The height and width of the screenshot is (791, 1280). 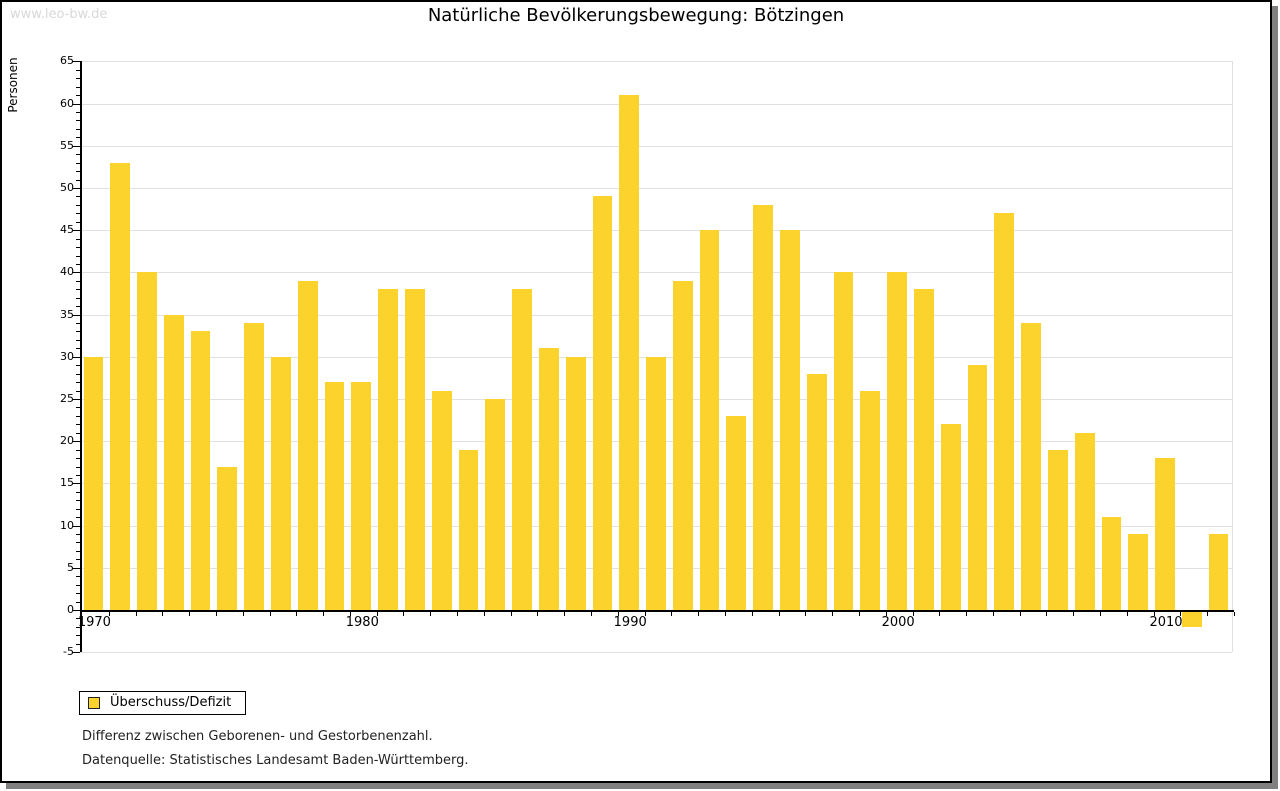 What do you see at coordinates (67, 145) in the screenshot?
I see `y-tick-label: 55` at bounding box center [67, 145].